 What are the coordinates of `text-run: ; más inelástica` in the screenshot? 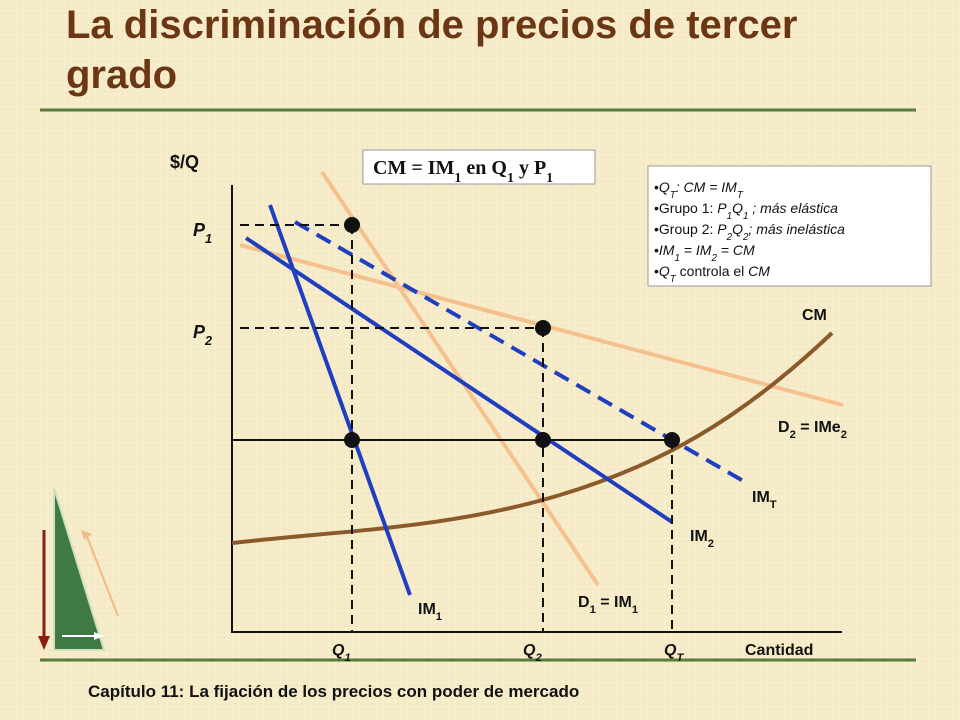 It's located at (796, 229).